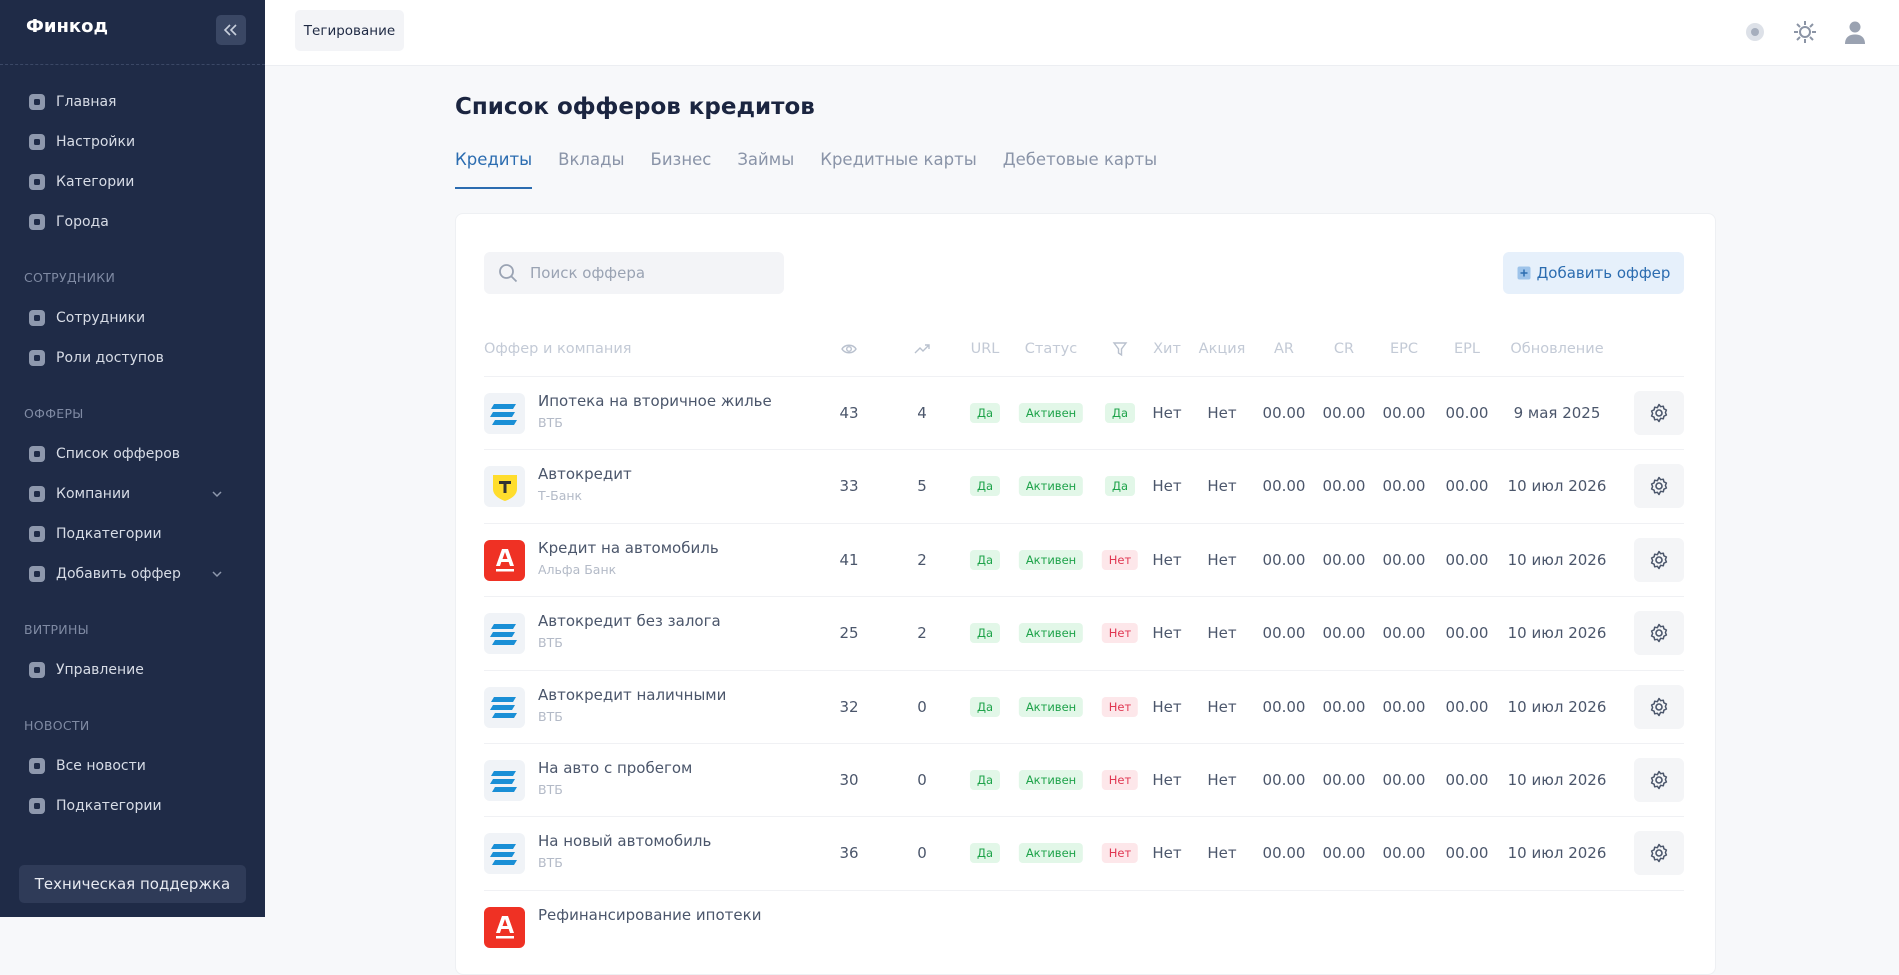 The width and height of the screenshot is (1899, 975). I want to click on tag-button: Тегирование, so click(349, 30).